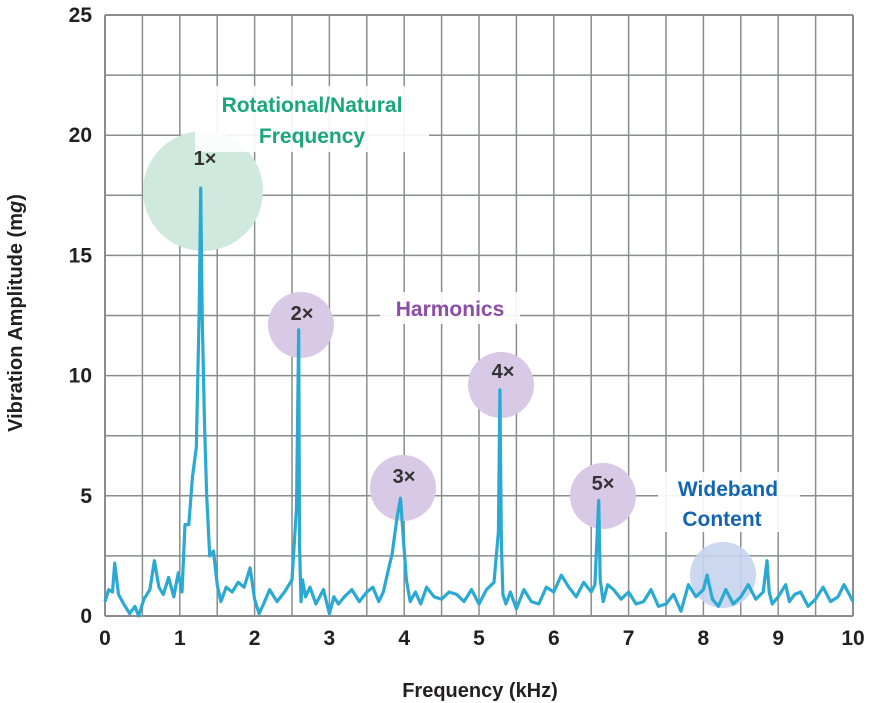 Image resolution: width=871 pixels, height=703 pixels. I want to click on x-tick-label: 0, so click(105, 638).